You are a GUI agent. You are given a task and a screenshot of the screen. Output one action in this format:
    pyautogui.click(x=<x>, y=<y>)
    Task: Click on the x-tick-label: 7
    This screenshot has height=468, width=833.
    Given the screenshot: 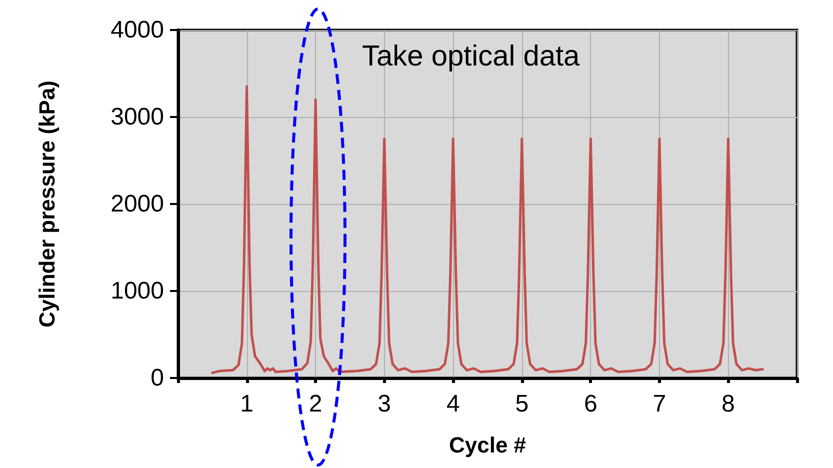 What is the action you would take?
    pyautogui.click(x=659, y=404)
    